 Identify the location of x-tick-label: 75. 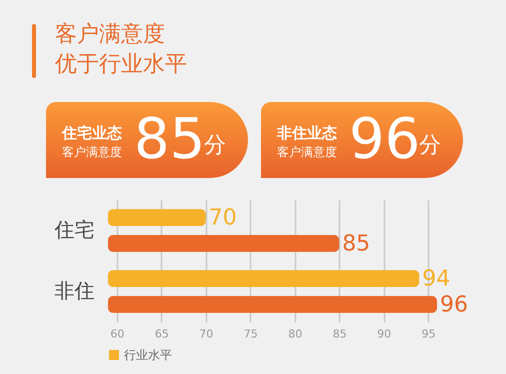
(251, 334).